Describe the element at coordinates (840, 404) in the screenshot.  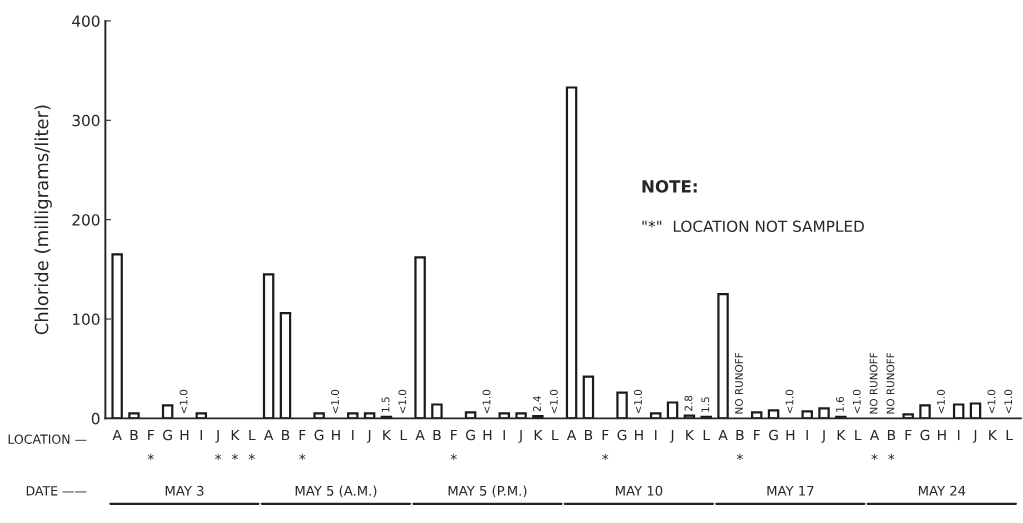
I see `data-label: 1.6` at that location.